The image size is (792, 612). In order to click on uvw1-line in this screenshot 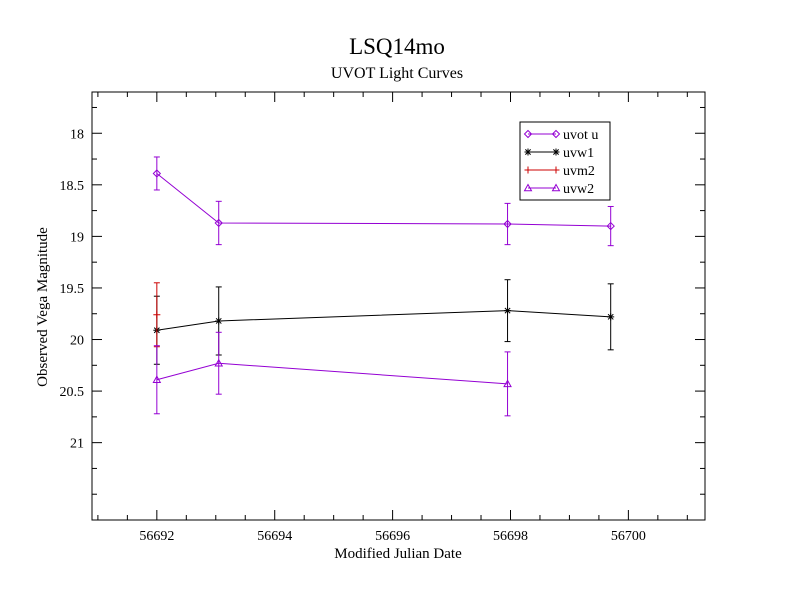, I will do `click(383, 320)`.